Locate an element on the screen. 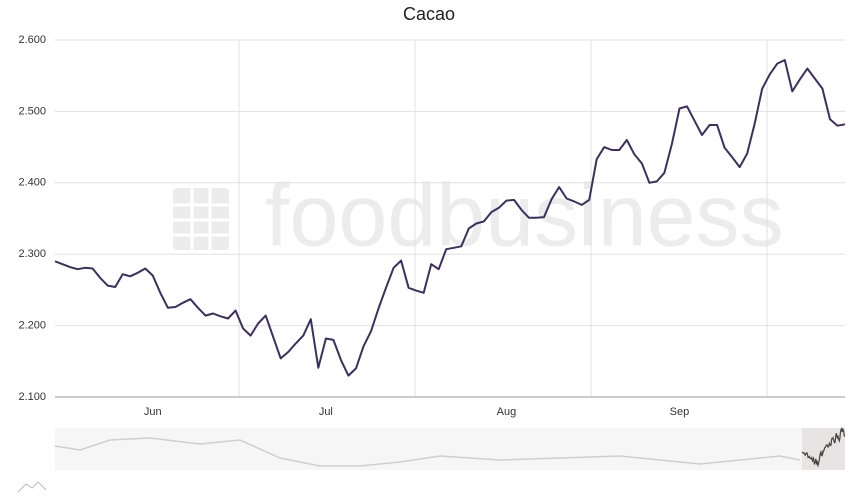 Image resolution: width=858 pixels, height=496 pixels. x-tick-label: Jul is located at coordinates (326, 412).